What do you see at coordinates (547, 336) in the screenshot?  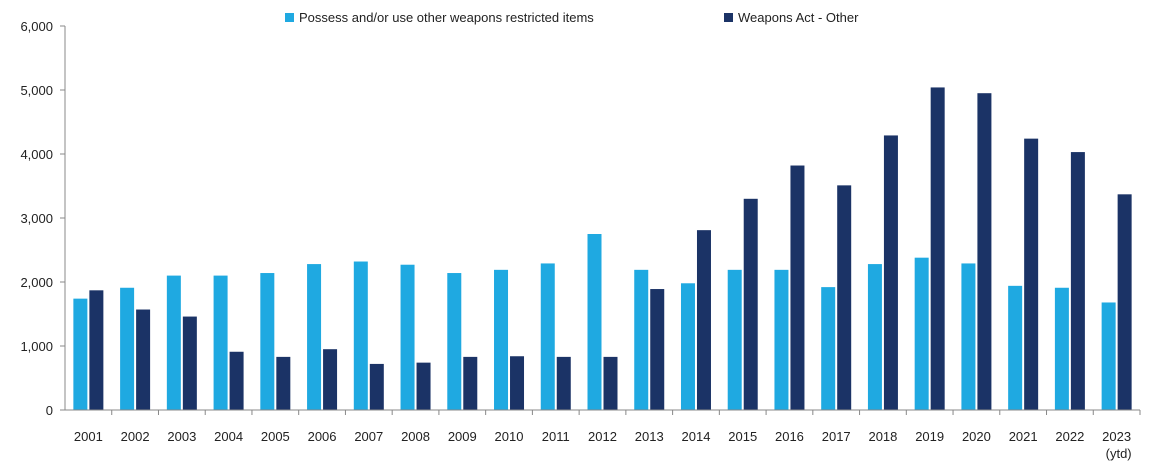 I see `bar-possess-use-2011` at bounding box center [547, 336].